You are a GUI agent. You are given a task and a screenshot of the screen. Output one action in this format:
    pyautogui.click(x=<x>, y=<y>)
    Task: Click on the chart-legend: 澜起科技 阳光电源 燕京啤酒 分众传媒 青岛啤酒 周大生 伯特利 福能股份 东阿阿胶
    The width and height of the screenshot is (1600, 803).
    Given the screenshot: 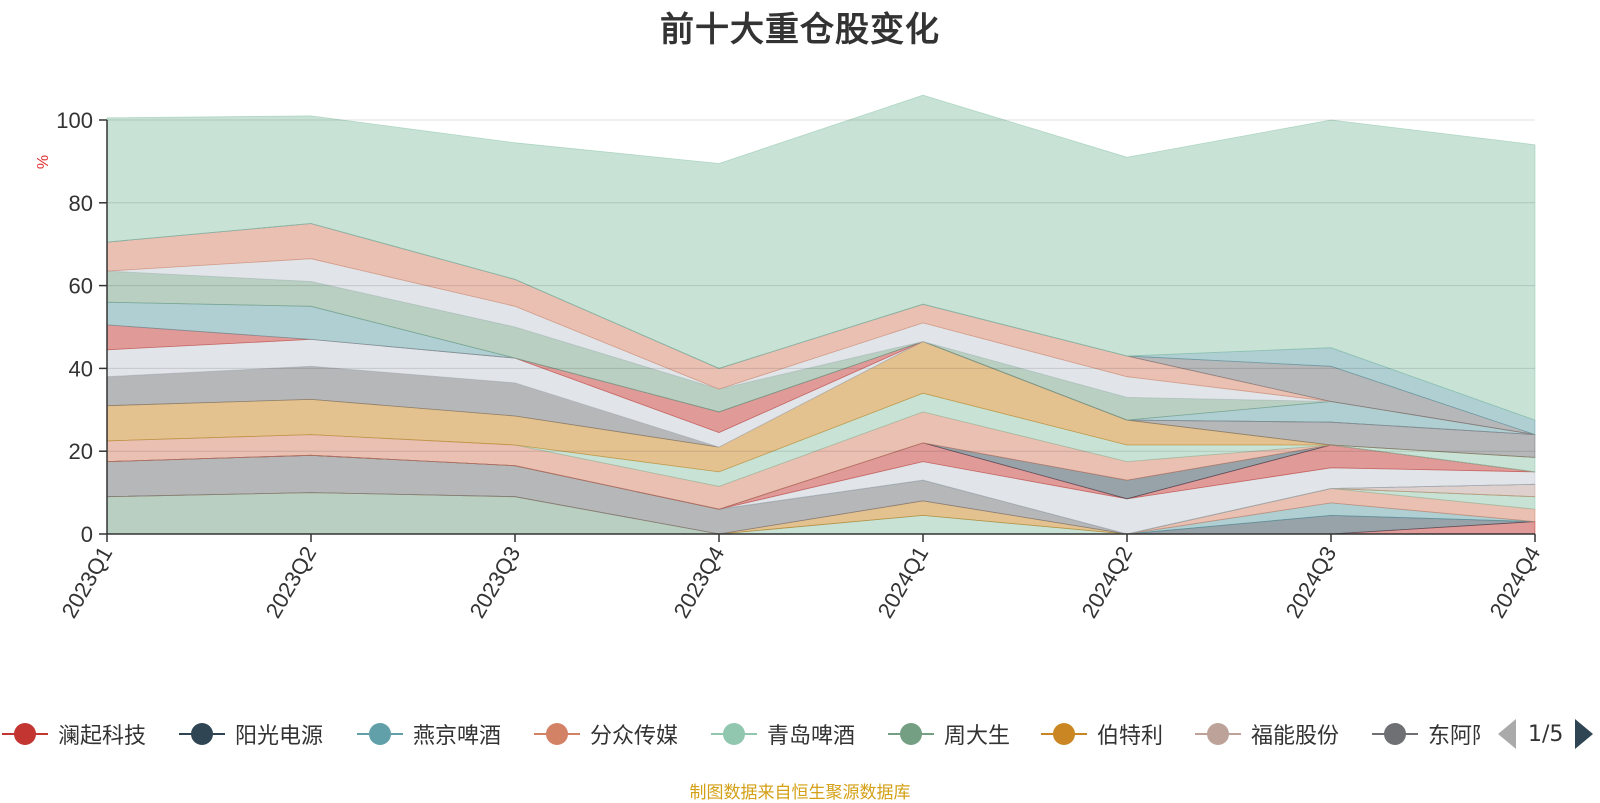 What is the action you would take?
    pyautogui.click(x=800, y=734)
    